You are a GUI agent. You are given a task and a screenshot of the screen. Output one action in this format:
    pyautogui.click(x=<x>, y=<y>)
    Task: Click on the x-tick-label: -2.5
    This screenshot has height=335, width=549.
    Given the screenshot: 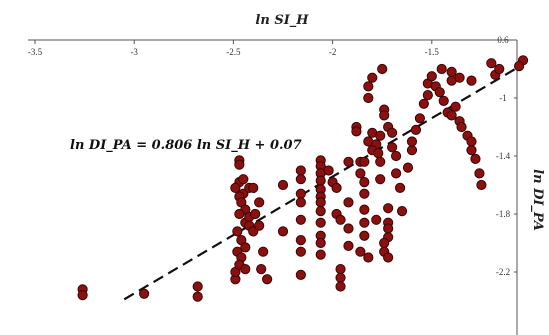 What is the action you would take?
    pyautogui.click(x=233, y=52)
    